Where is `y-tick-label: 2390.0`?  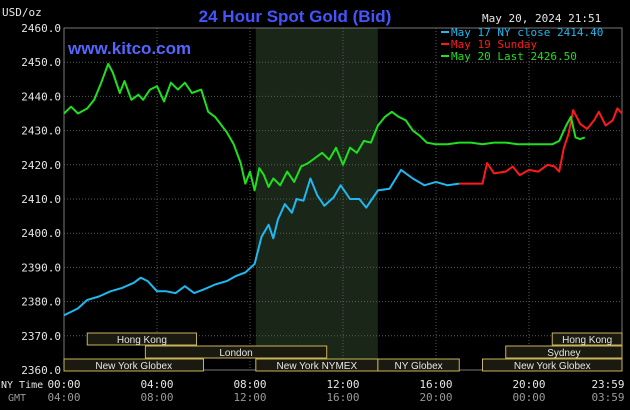 y-tick-label: 2390.0 is located at coordinates (41, 267).